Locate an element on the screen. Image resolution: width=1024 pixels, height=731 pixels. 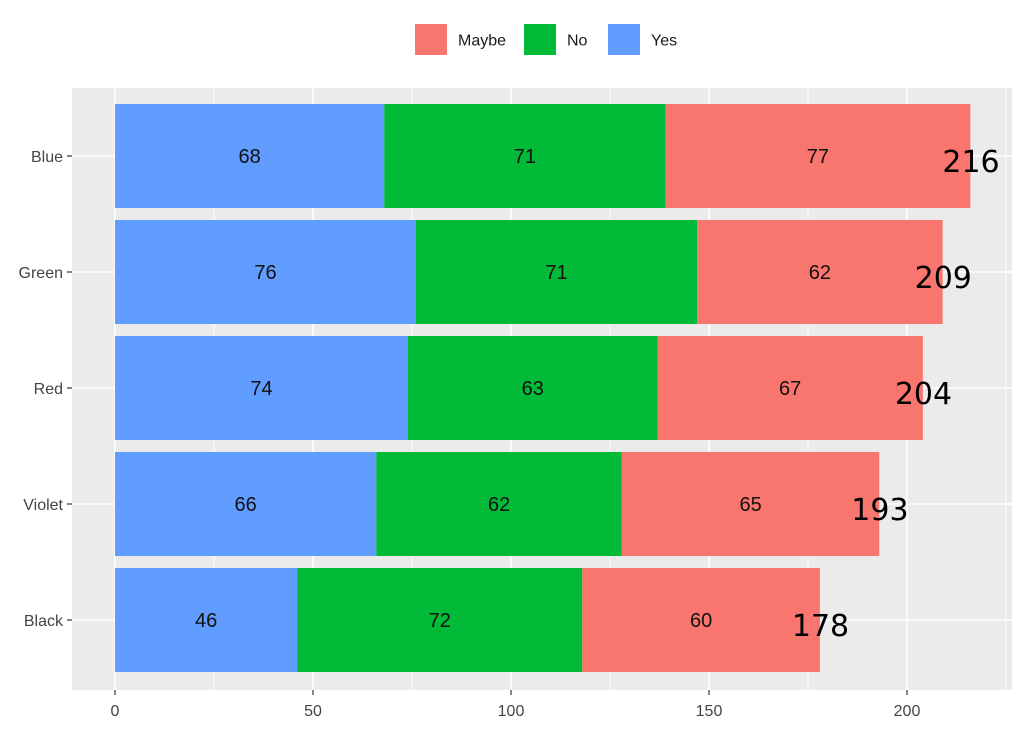
data-label: 72 is located at coordinates (440, 621).